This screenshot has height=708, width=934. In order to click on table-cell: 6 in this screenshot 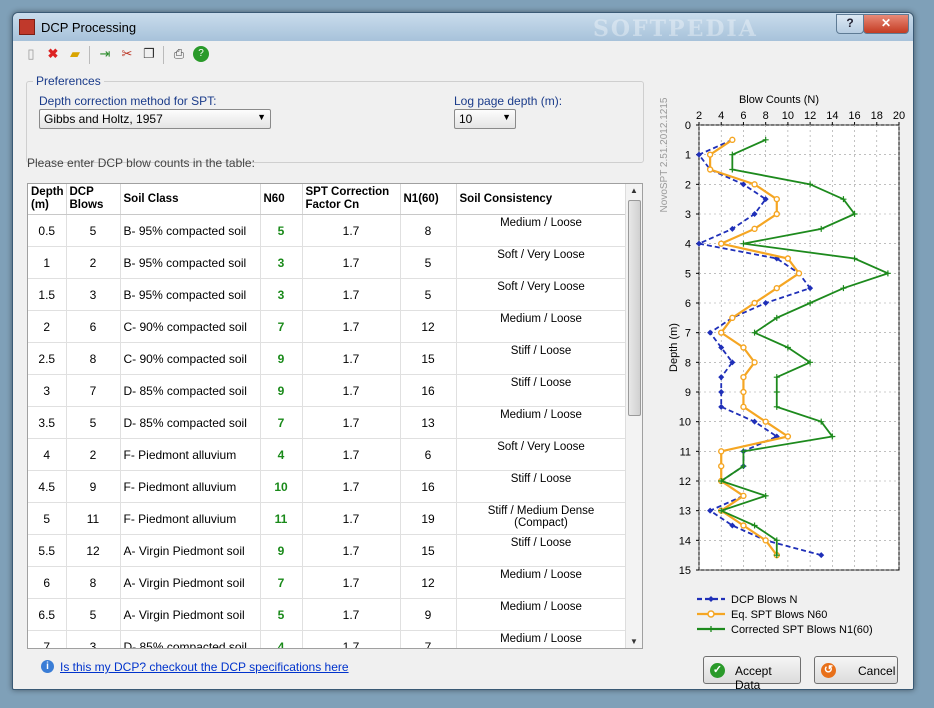, I will do `click(47, 582)`.